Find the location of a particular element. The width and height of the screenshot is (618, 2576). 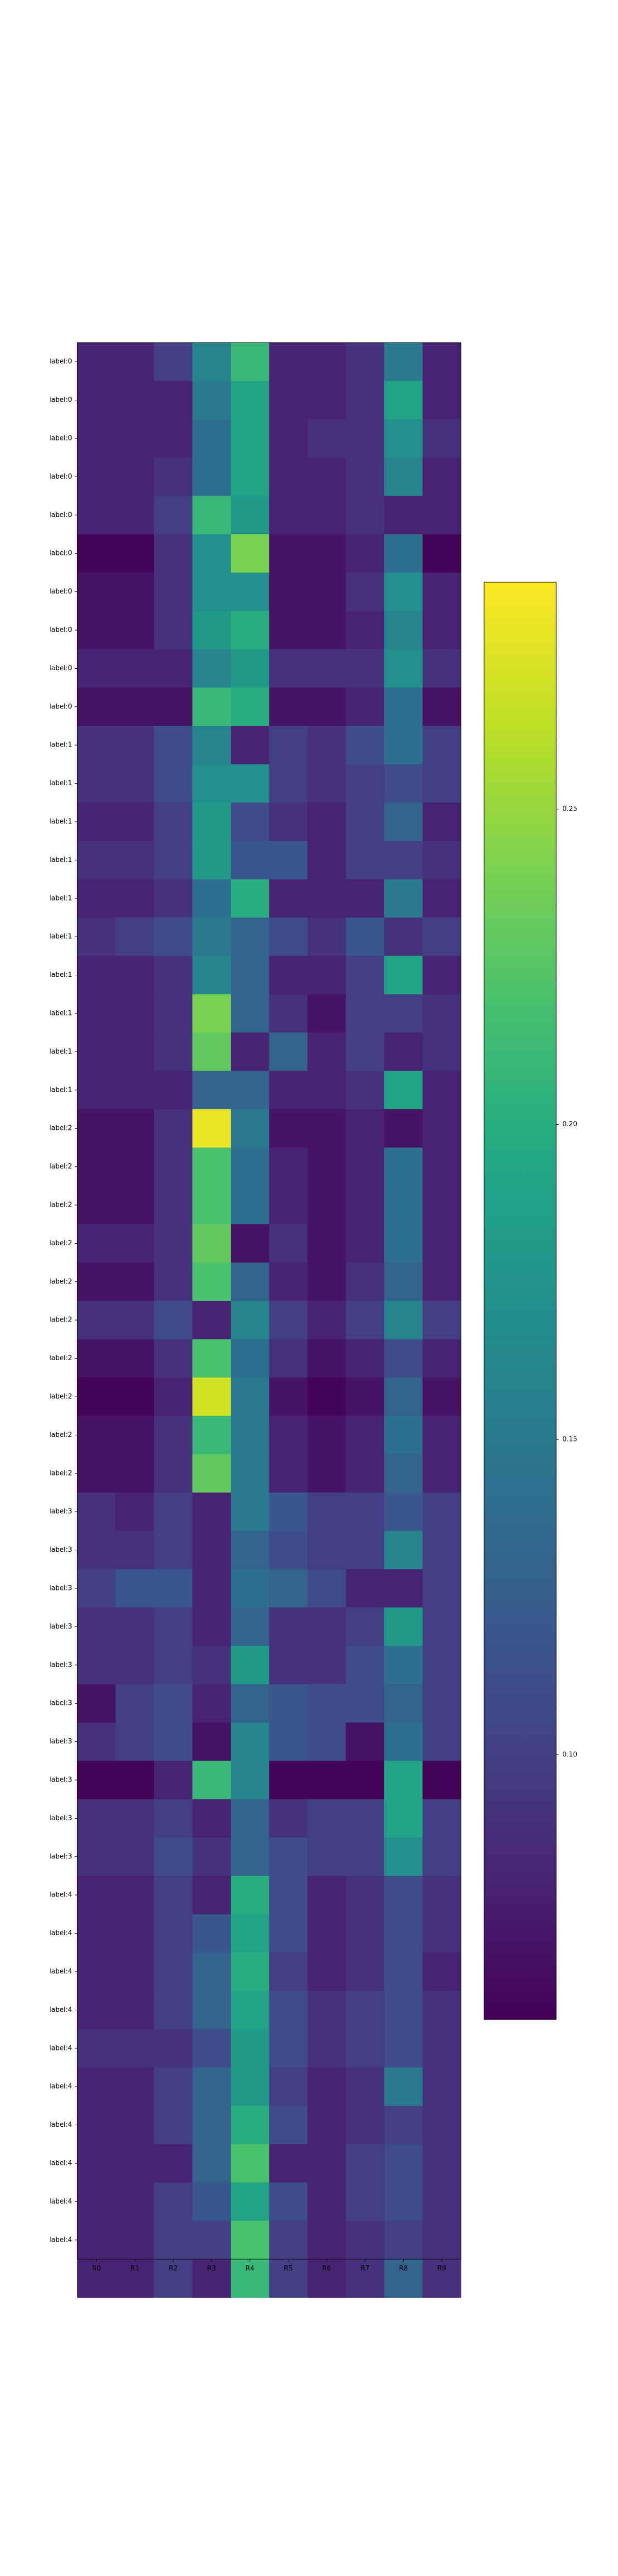

y-tick-label: label:4 is located at coordinates (60, 2087).